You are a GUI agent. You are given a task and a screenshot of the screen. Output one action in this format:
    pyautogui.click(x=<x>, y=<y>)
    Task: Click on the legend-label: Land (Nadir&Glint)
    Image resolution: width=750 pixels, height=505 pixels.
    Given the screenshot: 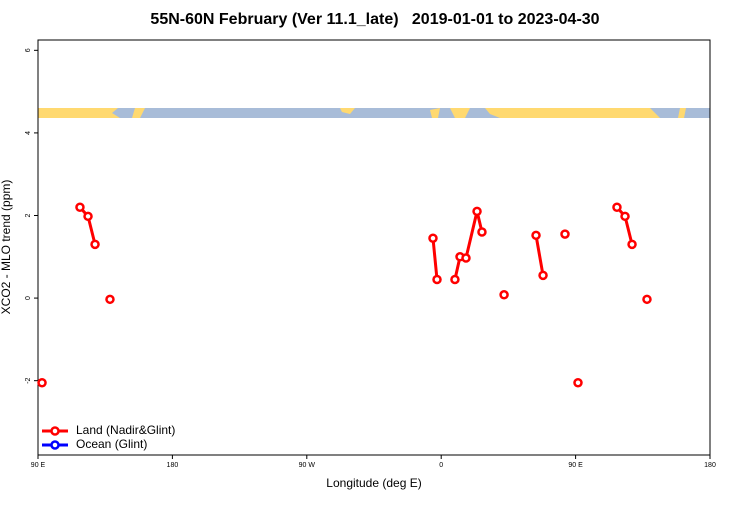 What is the action you would take?
    pyautogui.click(x=125, y=430)
    